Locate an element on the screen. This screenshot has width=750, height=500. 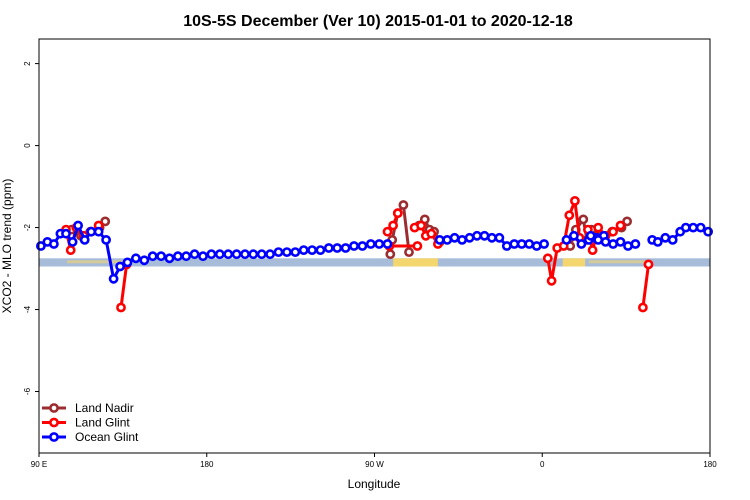
x-tick-label: 90 E is located at coordinates (39, 464).